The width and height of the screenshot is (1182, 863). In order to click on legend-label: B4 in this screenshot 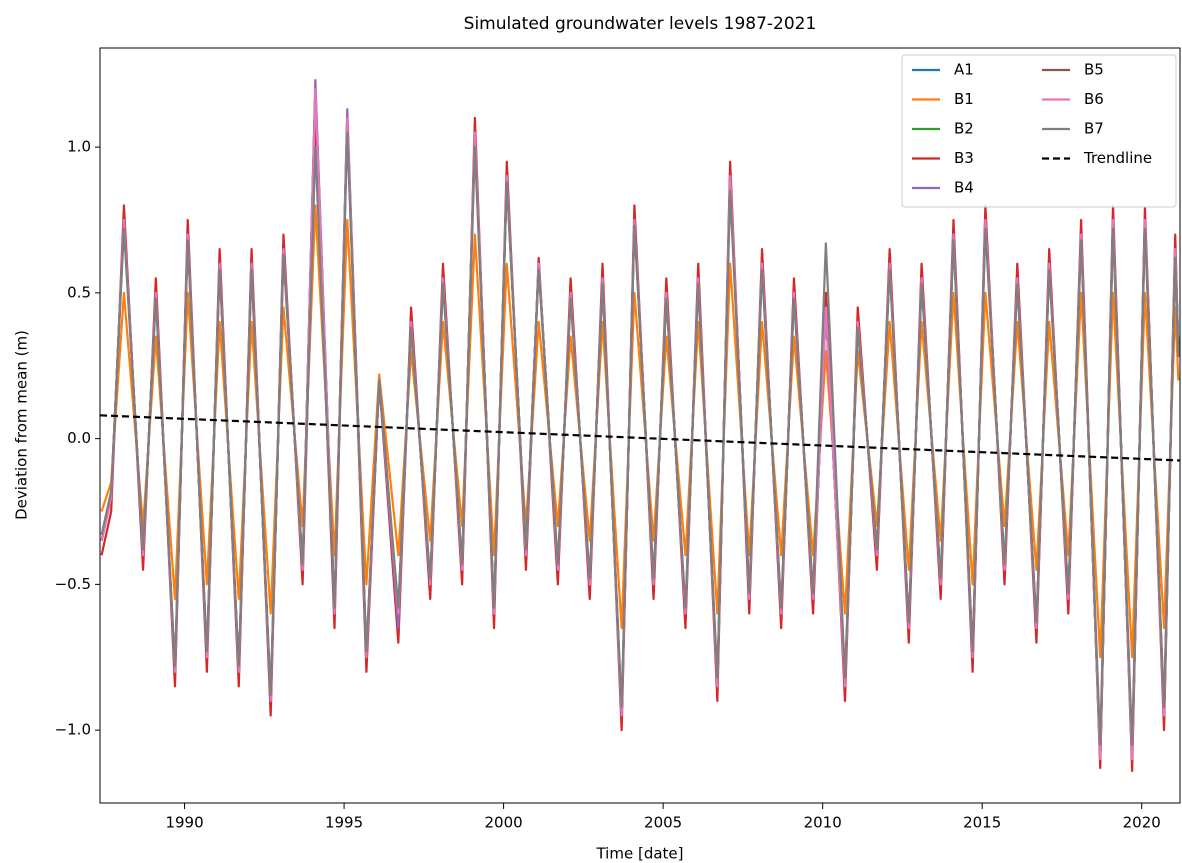, I will do `click(964, 188)`.